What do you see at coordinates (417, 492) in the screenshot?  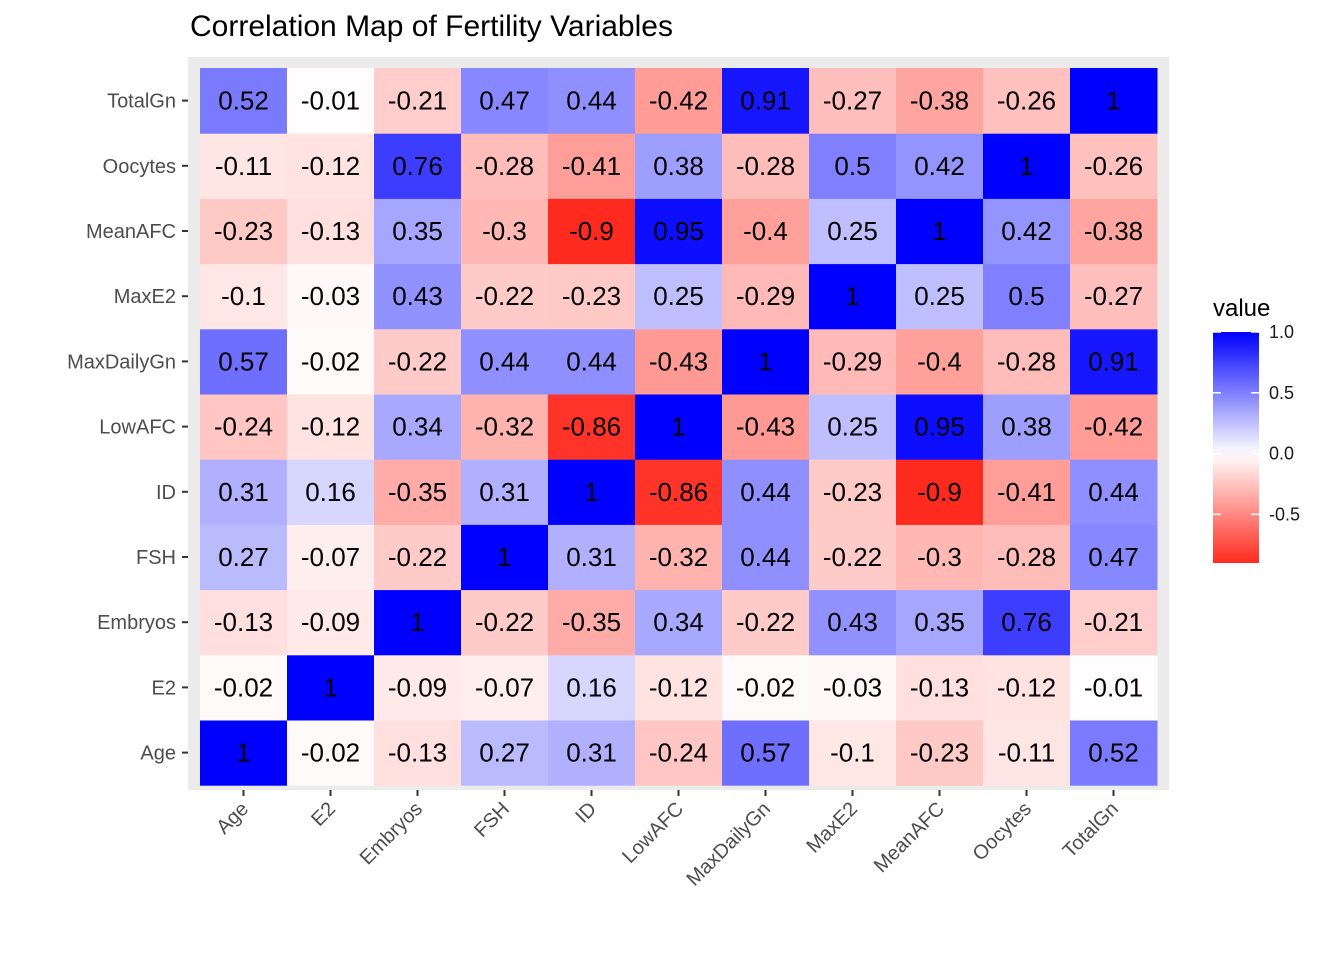 I see `cell-value-label: -0.35` at bounding box center [417, 492].